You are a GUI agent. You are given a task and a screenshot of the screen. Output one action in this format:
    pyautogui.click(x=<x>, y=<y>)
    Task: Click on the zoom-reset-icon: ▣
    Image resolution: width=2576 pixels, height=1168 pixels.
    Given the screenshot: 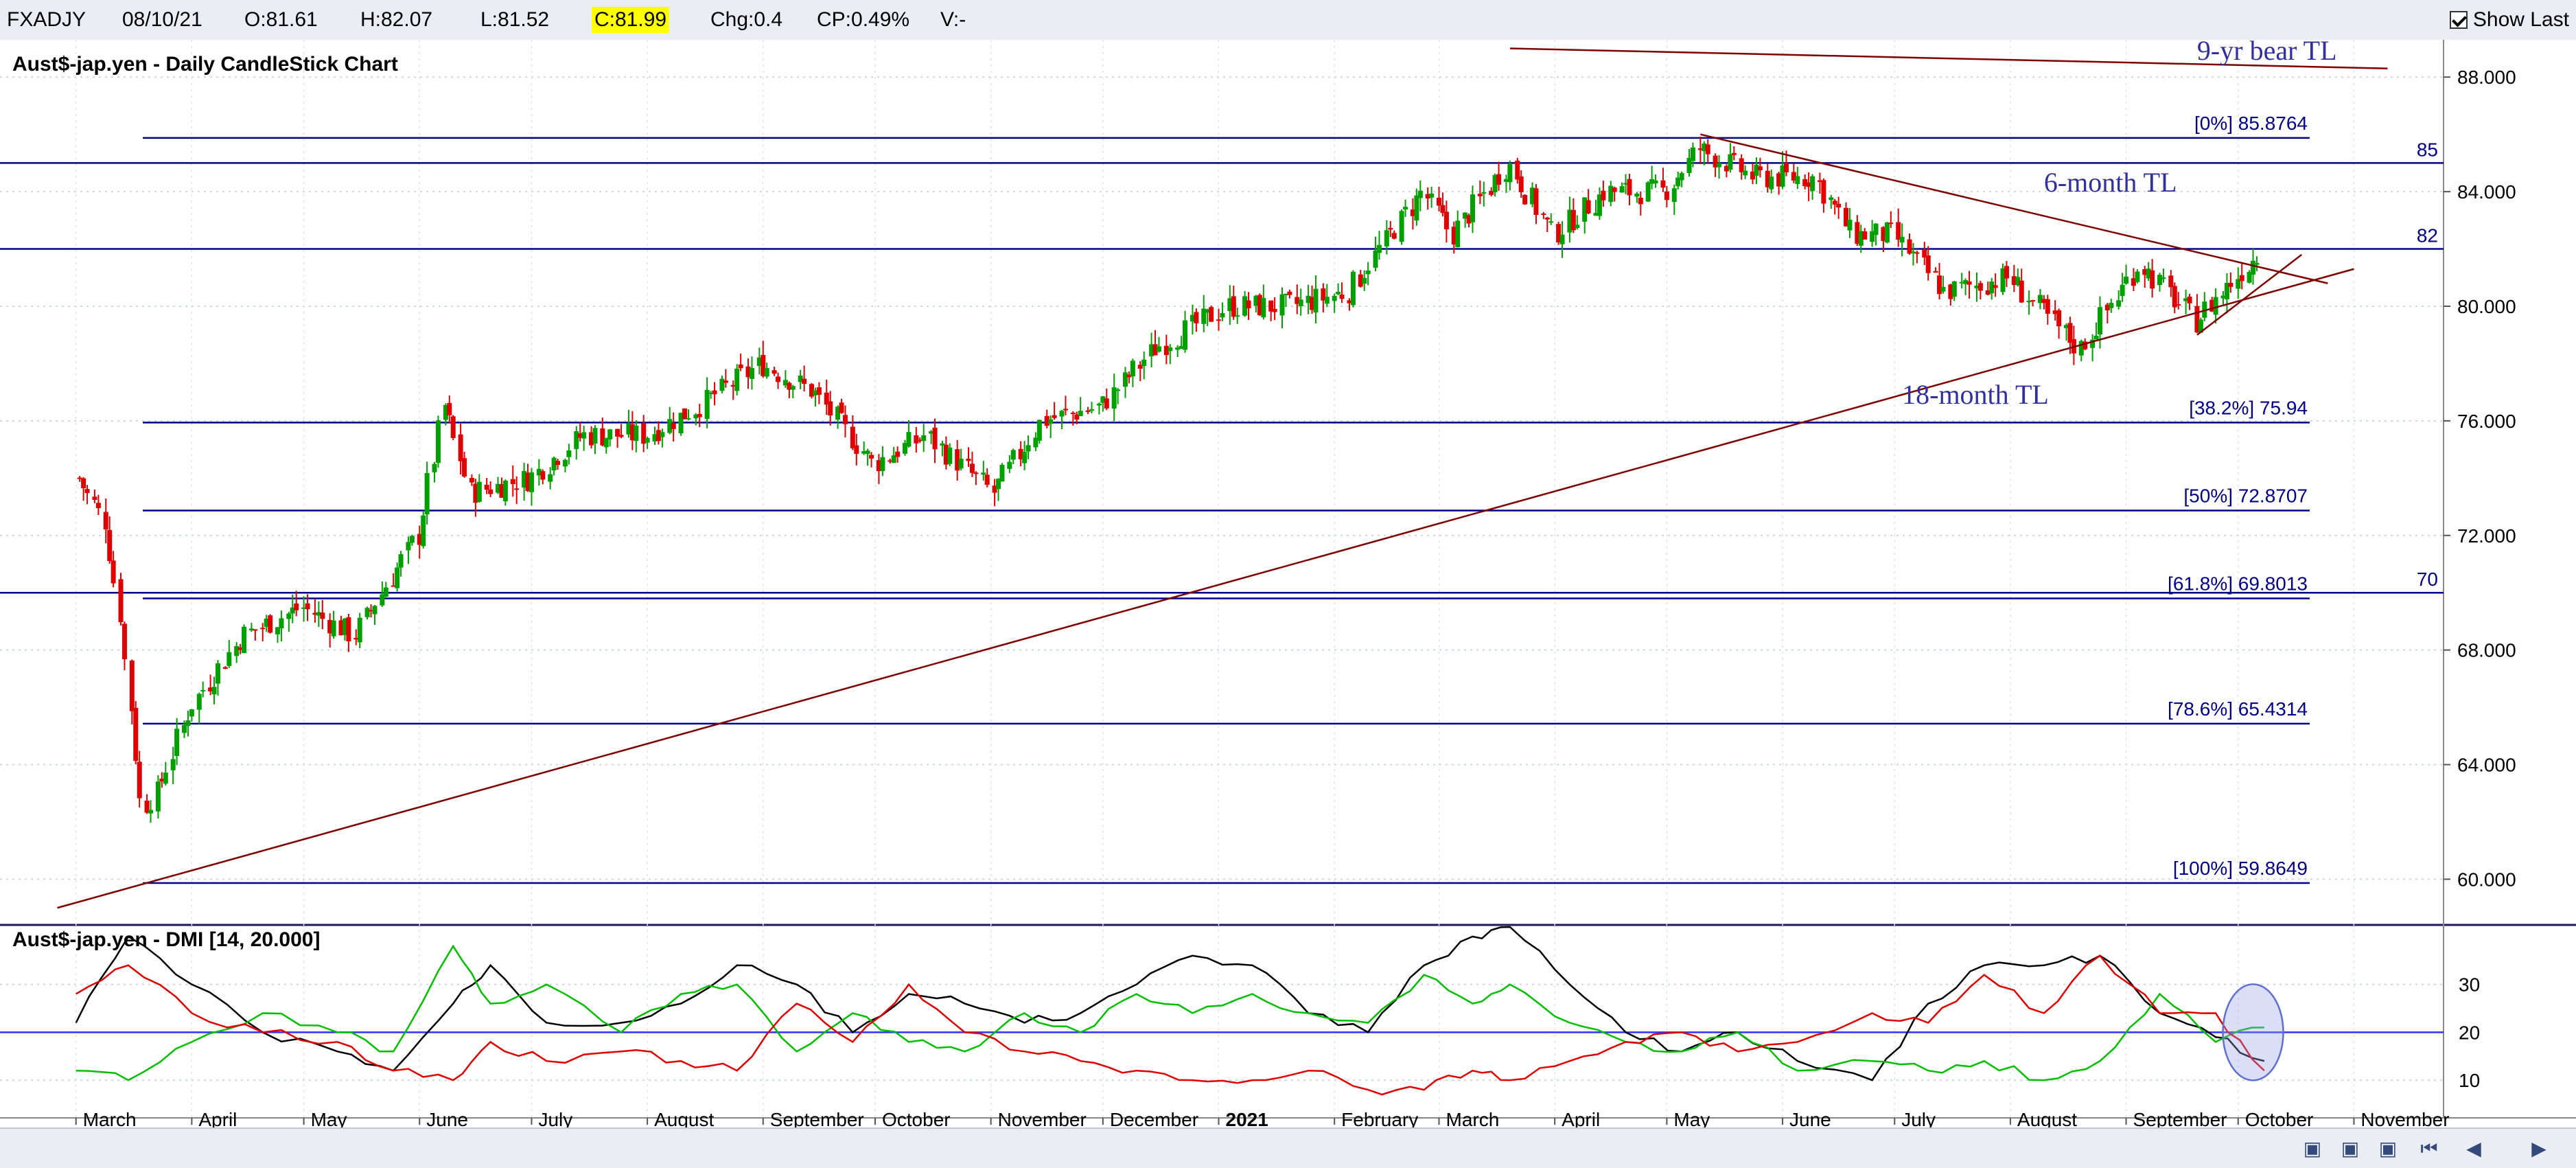 What is the action you would take?
    pyautogui.click(x=2388, y=1148)
    